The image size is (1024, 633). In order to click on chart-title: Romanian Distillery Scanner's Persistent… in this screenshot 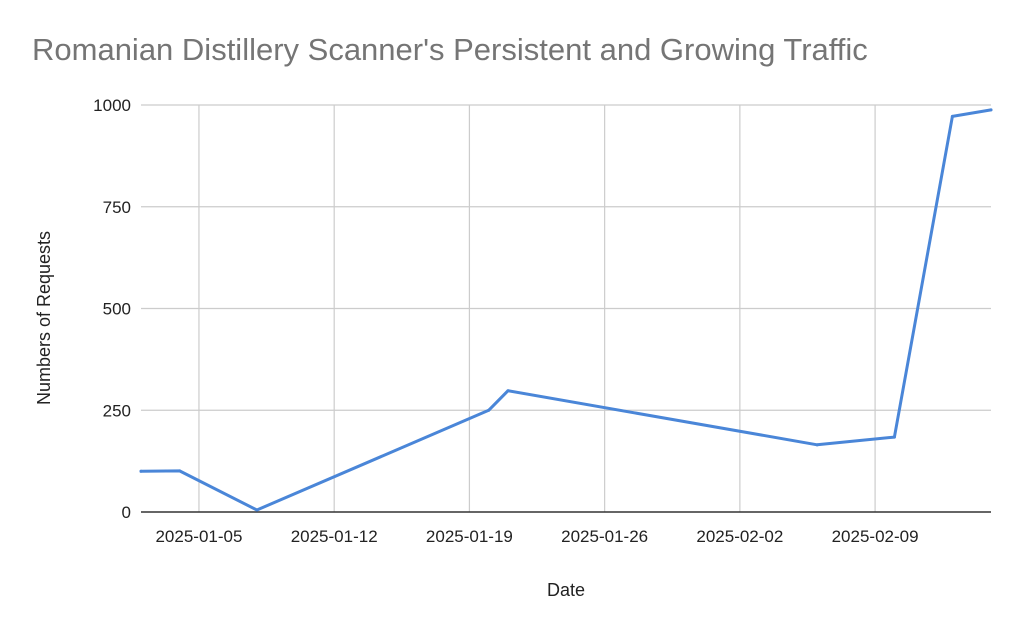, I will do `click(450, 49)`.